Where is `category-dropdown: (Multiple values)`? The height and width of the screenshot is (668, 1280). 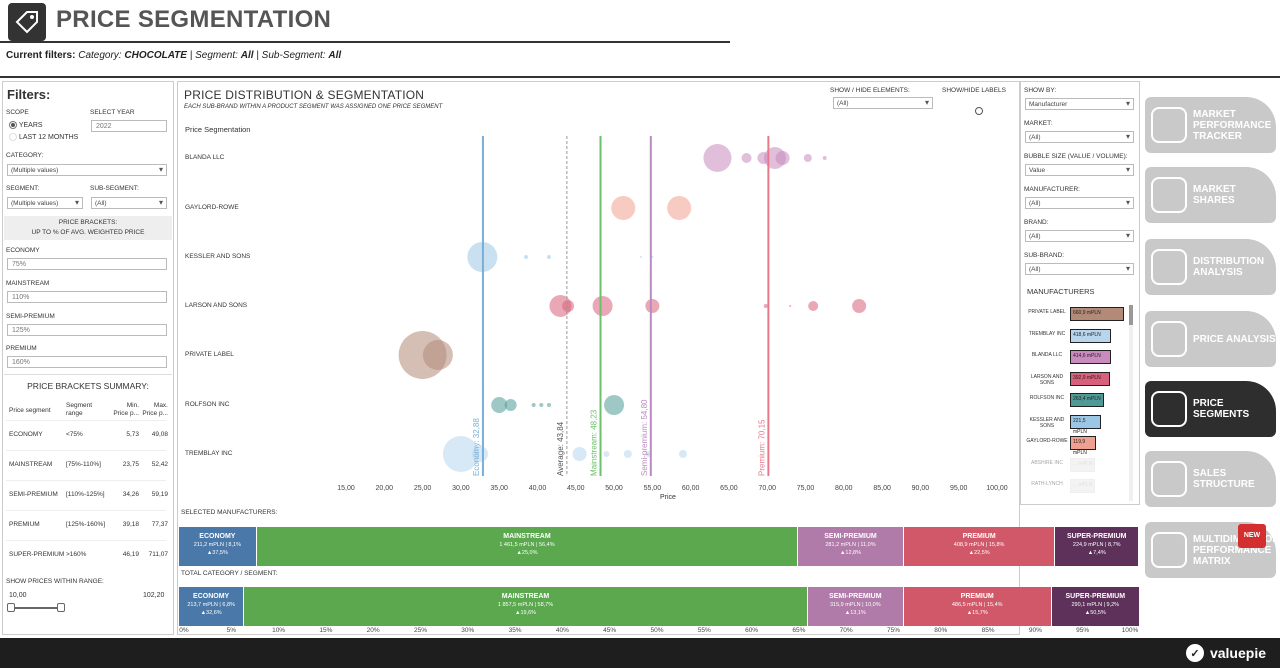 category-dropdown: (Multiple values) is located at coordinates (87, 170).